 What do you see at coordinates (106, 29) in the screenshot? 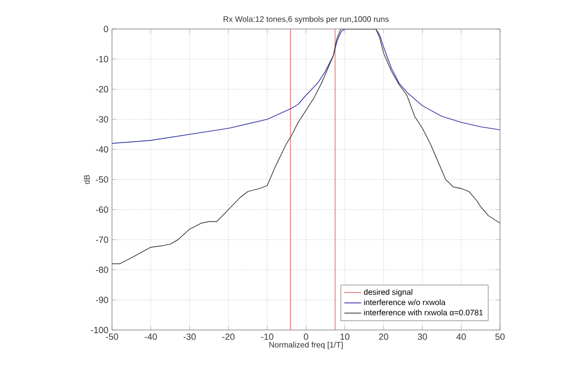
I see `y-tick-label: 0` at bounding box center [106, 29].